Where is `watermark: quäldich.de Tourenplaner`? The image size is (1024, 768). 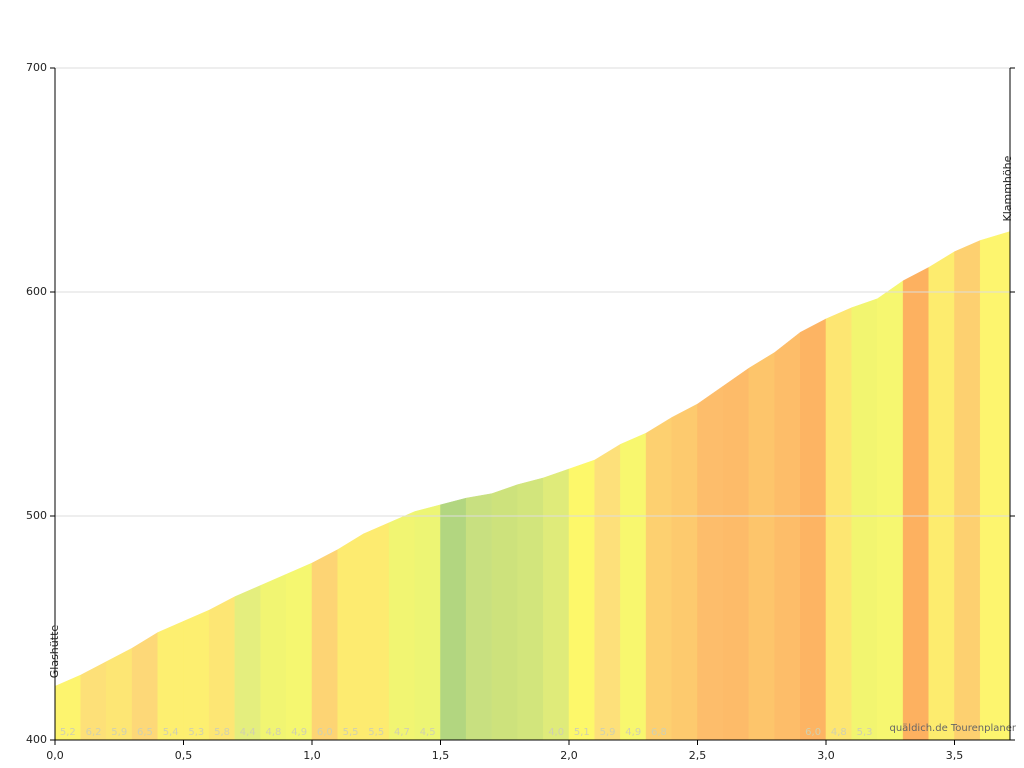 watermark: quäldich.de Tourenplaner is located at coordinates (952, 728).